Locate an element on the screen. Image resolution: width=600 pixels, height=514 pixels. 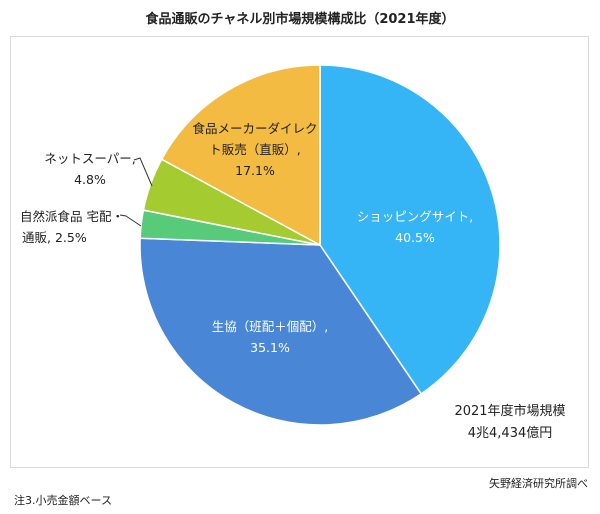
market-size-value: 4兆4,434億円 is located at coordinates (510, 433).